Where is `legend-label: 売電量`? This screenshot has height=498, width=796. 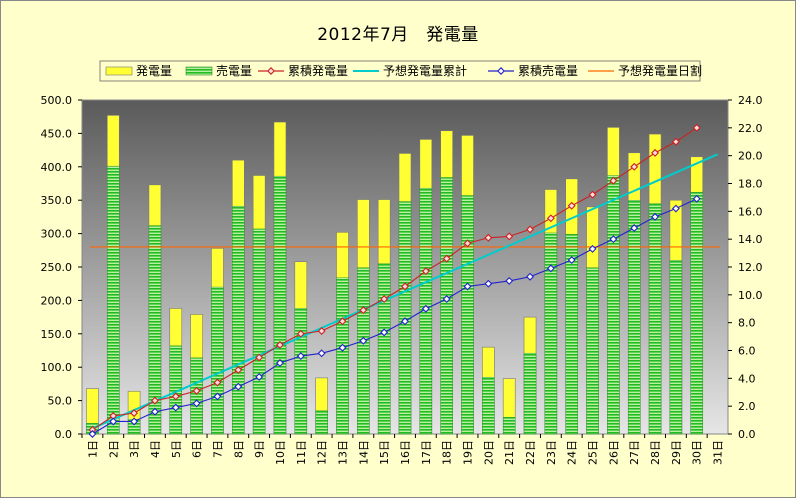
legend-label: 売電量 is located at coordinates (234, 70).